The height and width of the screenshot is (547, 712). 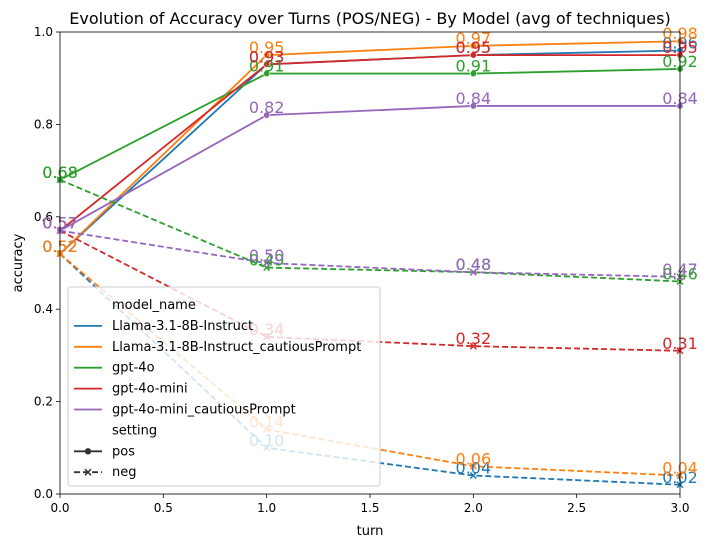 I want to click on legend-entry: Llama-3.1-8B-Instruct, so click(x=182, y=326).